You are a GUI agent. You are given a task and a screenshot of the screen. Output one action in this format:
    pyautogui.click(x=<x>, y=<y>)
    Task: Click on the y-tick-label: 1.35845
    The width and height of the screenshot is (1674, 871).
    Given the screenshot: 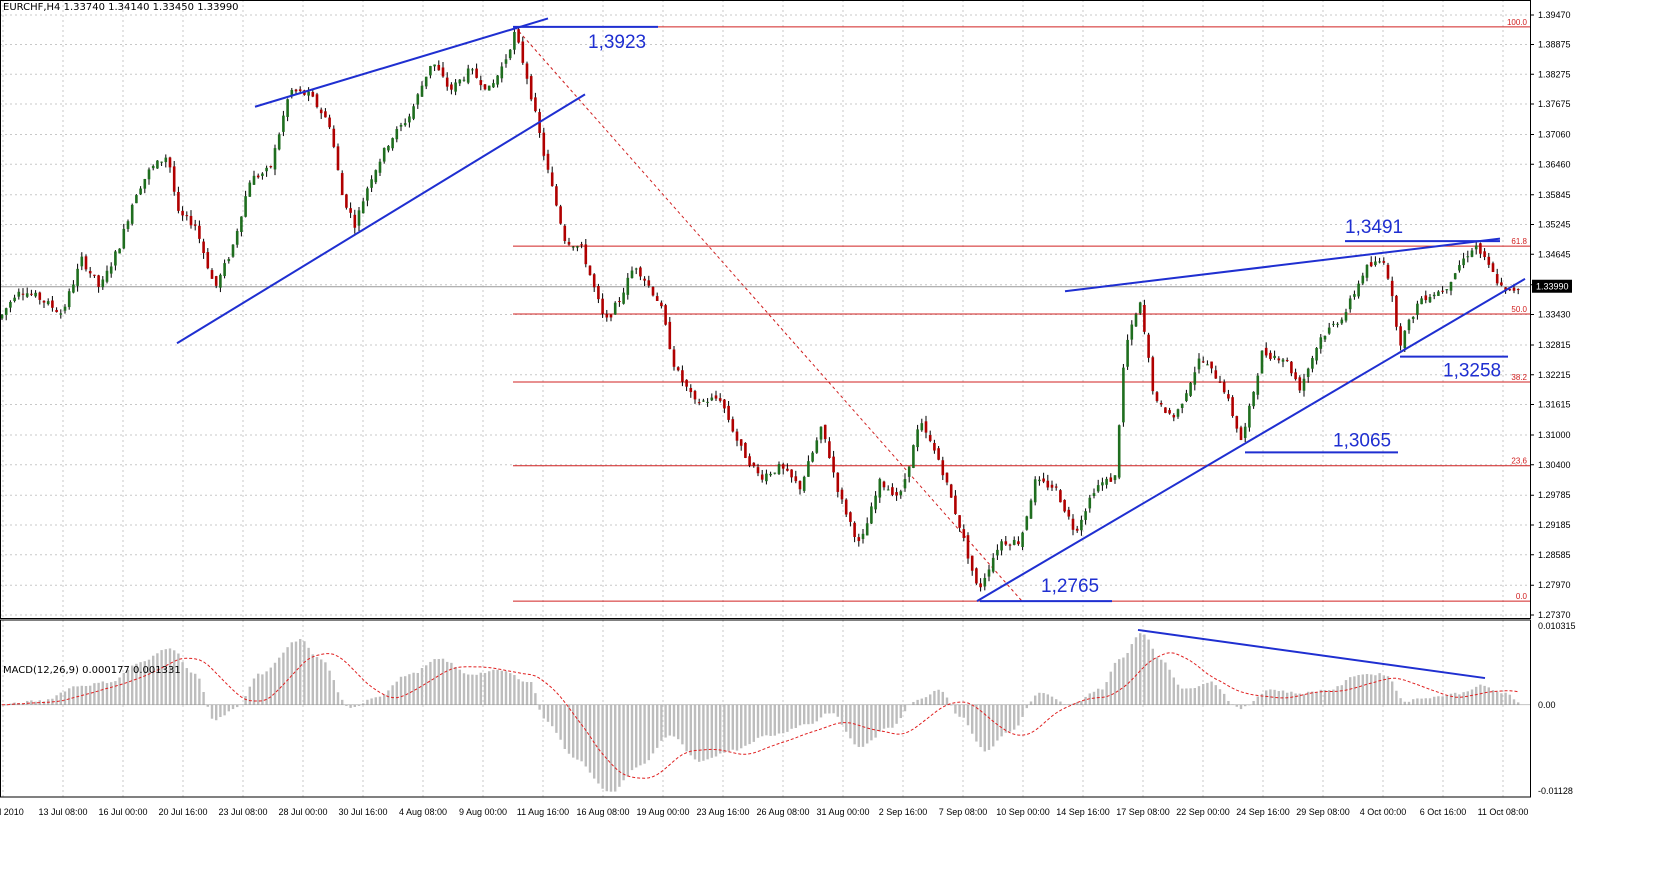 What is the action you would take?
    pyautogui.click(x=1554, y=195)
    